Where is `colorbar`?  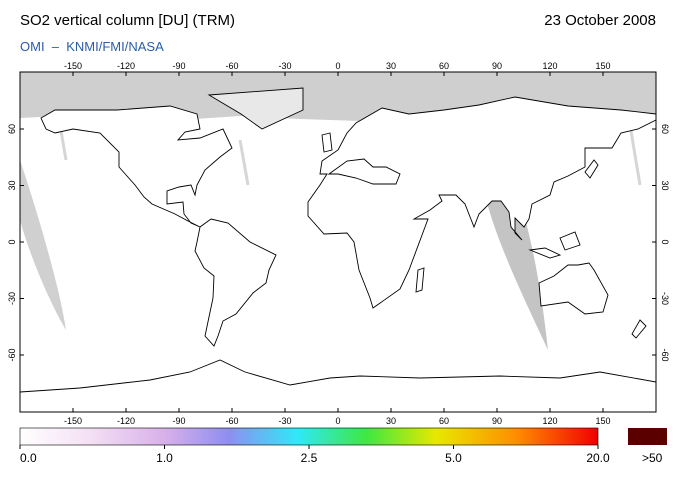
colorbar is located at coordinates (309, 436).